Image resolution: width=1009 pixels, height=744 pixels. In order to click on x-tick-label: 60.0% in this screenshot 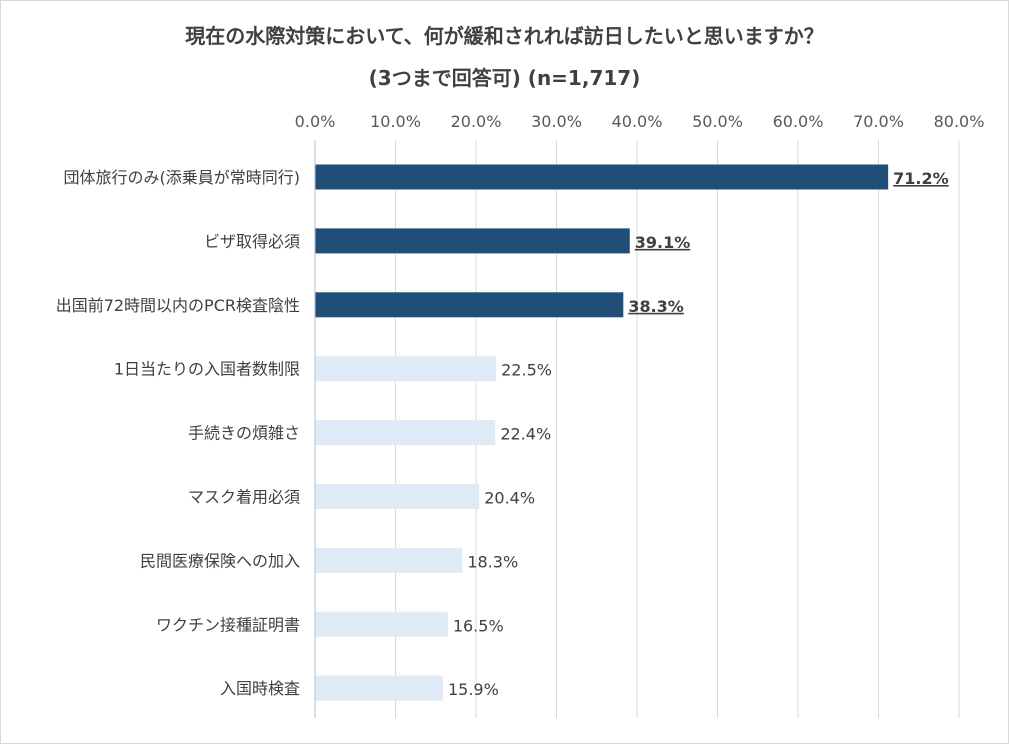, I will do `click(798, 121)`.